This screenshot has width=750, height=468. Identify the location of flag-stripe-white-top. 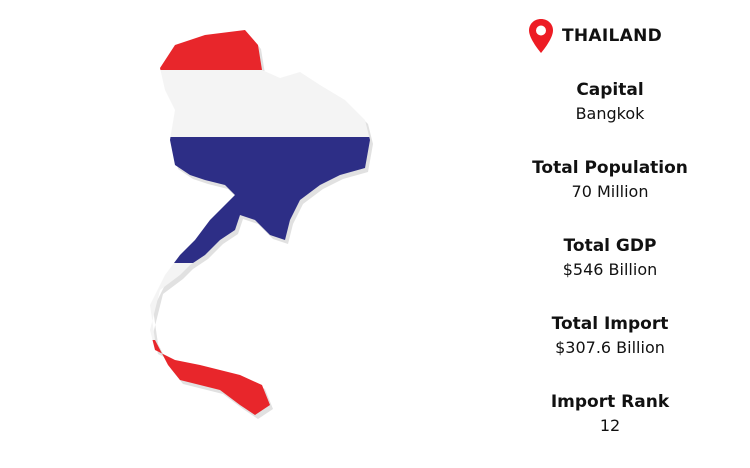
(260, 103).